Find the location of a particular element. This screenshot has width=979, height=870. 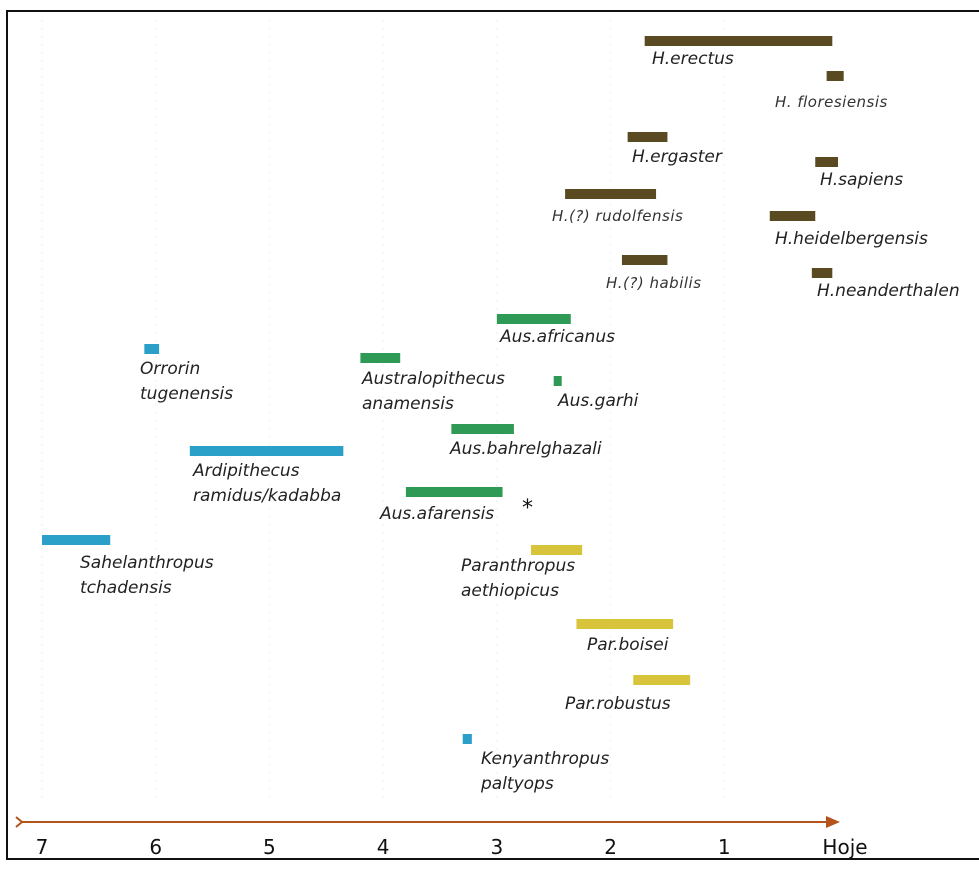

species-label: H.erectus is located at coordinates (693, 59).